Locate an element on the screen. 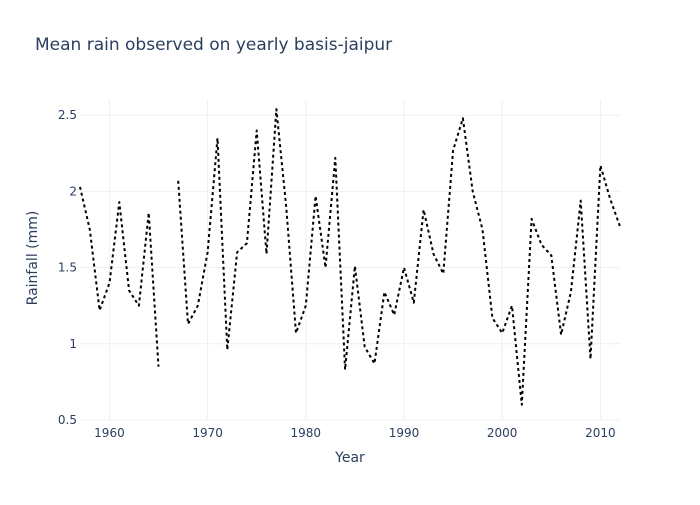 This screenshot has height=505, width=700. rainfall-series-line is located at coordinates (119, 276).